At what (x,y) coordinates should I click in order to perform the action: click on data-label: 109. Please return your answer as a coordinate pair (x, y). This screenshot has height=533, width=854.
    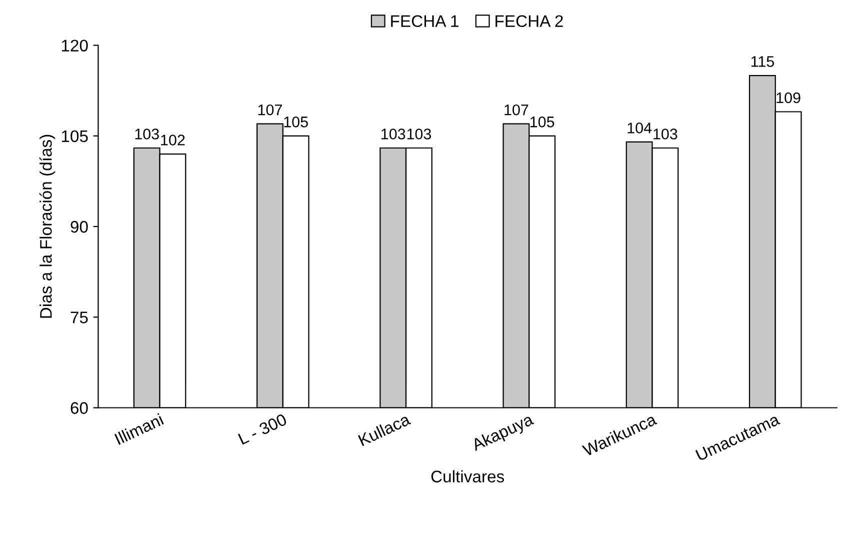
    Looking at the image, I should click on (788, 98).